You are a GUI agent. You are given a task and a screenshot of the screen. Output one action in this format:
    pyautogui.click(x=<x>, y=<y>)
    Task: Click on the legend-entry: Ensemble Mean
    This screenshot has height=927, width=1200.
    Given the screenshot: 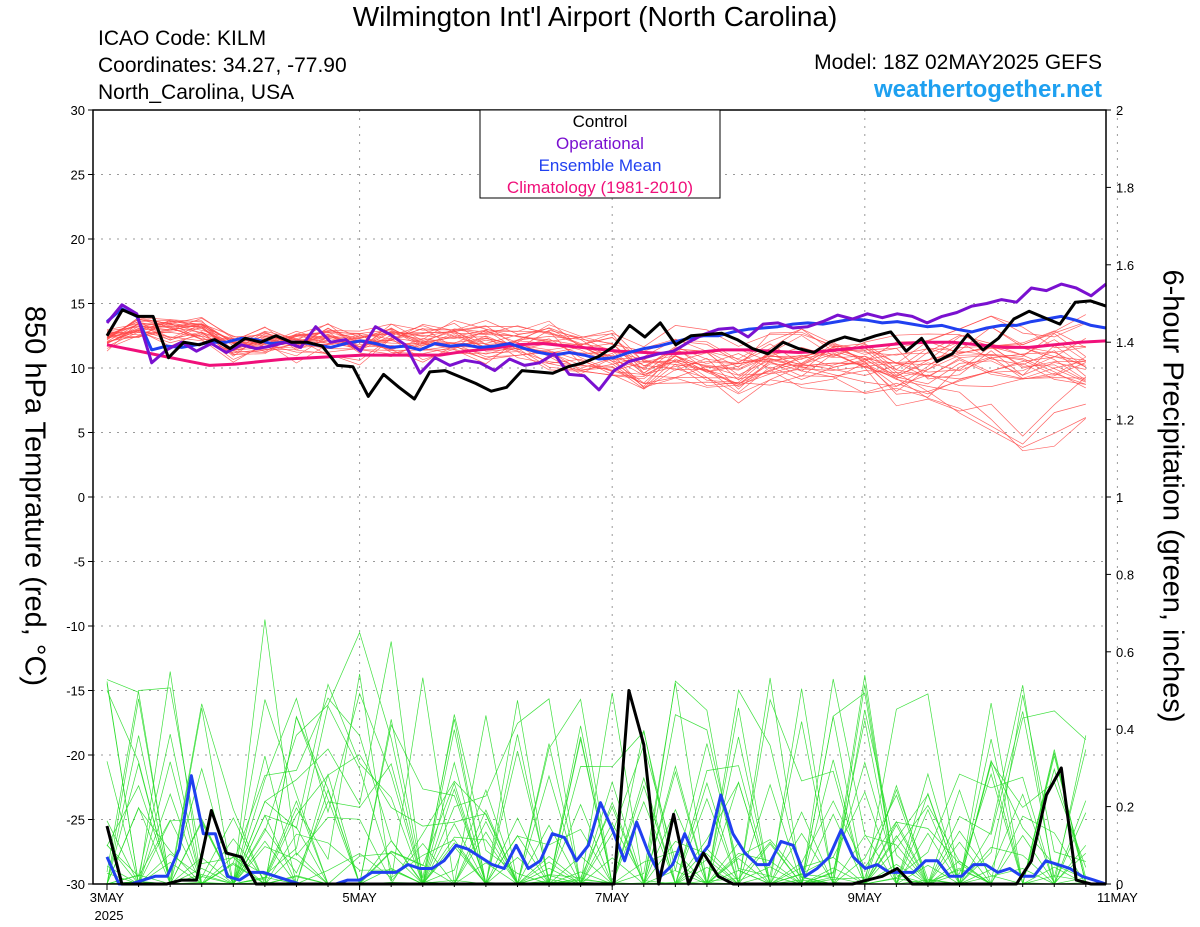 What is the action you would take?
    pyautogui.click(x=600, y=165)
    